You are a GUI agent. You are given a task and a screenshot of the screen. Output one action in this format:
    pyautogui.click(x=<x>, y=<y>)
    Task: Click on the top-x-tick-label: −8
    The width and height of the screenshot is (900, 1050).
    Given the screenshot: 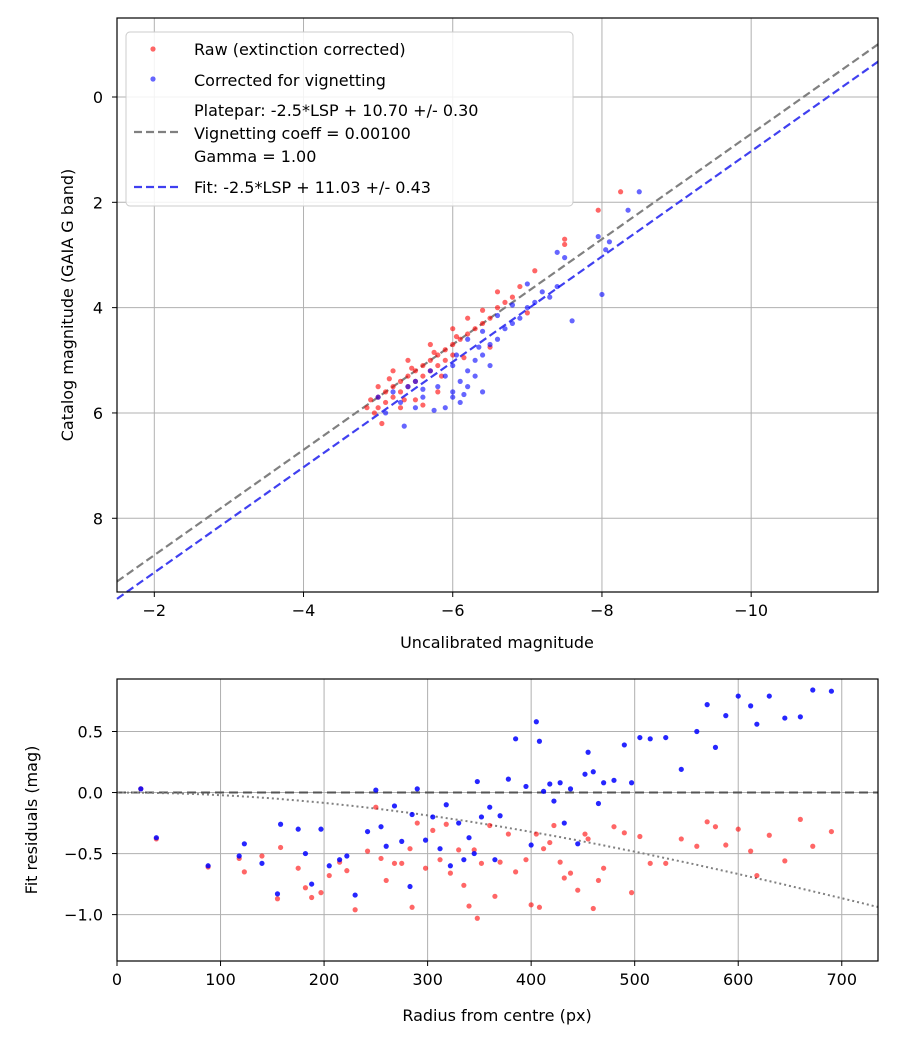 What is the action you would take?
    pyautogui.click(x=602, y=610)
    